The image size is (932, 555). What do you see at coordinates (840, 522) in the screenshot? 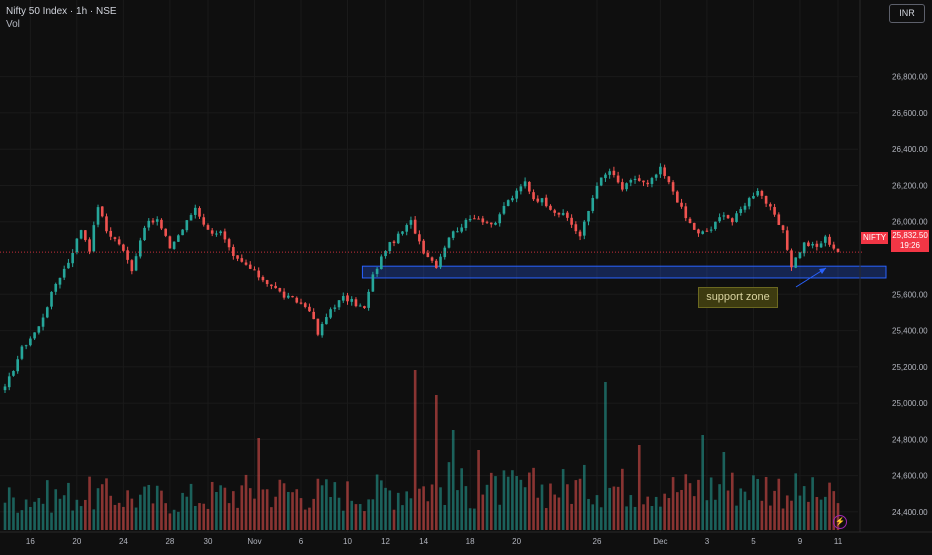
I see `lightning-icon: ⚡` at bounding box center [840, 522].